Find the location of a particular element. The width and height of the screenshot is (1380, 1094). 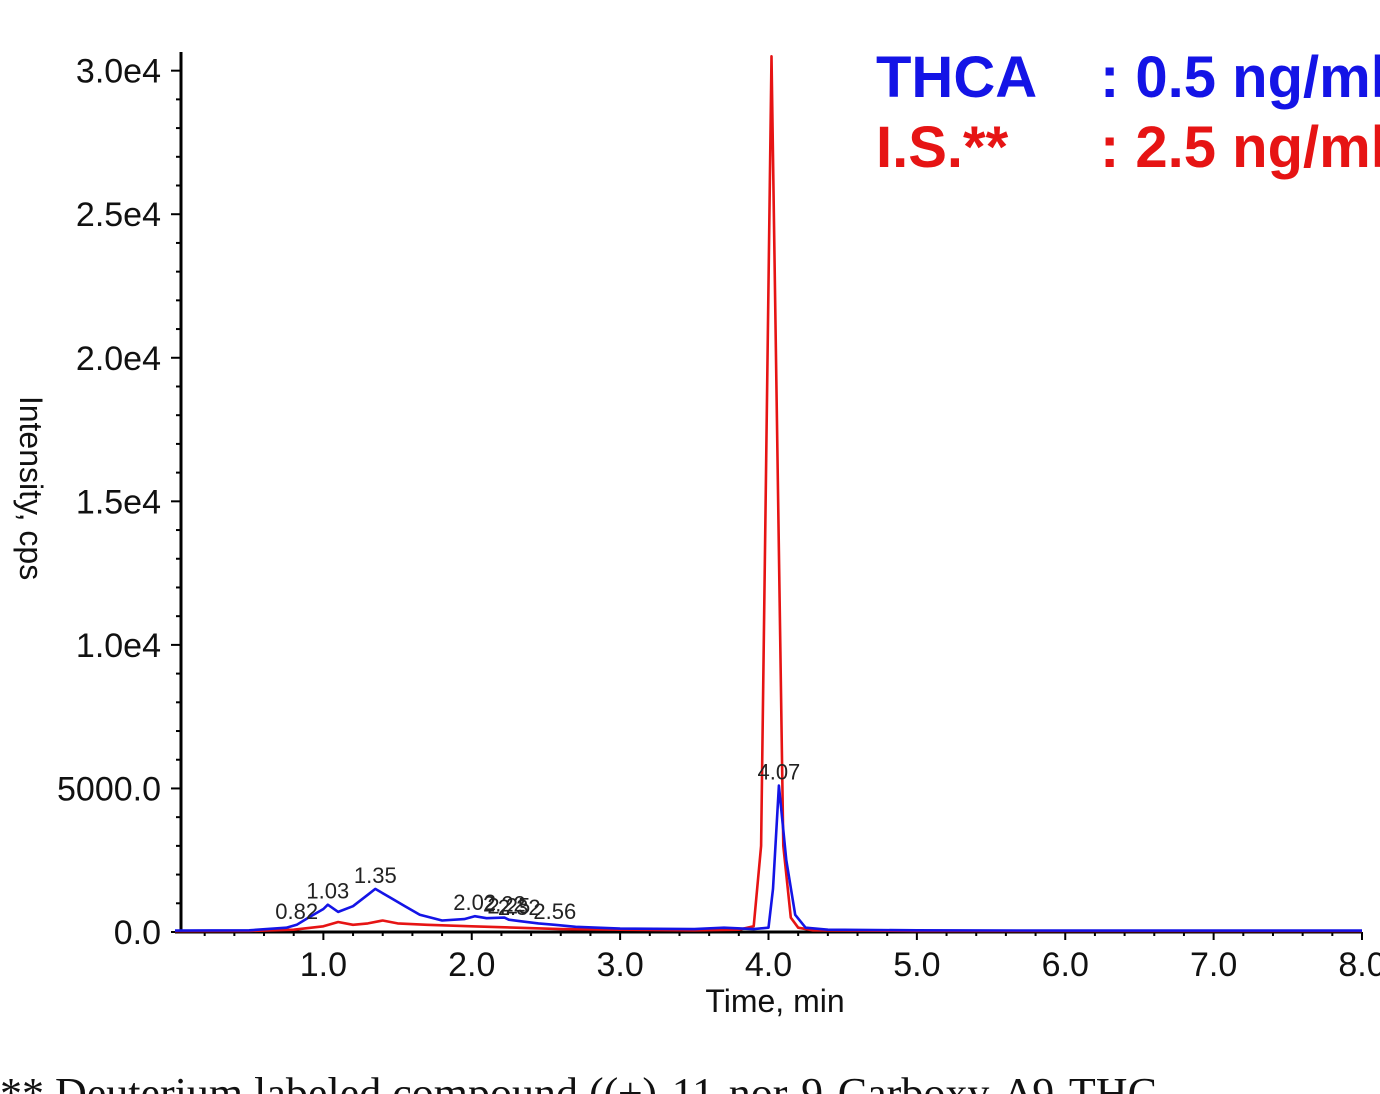

legend-name: THCA is located at coordinates (956, 77).